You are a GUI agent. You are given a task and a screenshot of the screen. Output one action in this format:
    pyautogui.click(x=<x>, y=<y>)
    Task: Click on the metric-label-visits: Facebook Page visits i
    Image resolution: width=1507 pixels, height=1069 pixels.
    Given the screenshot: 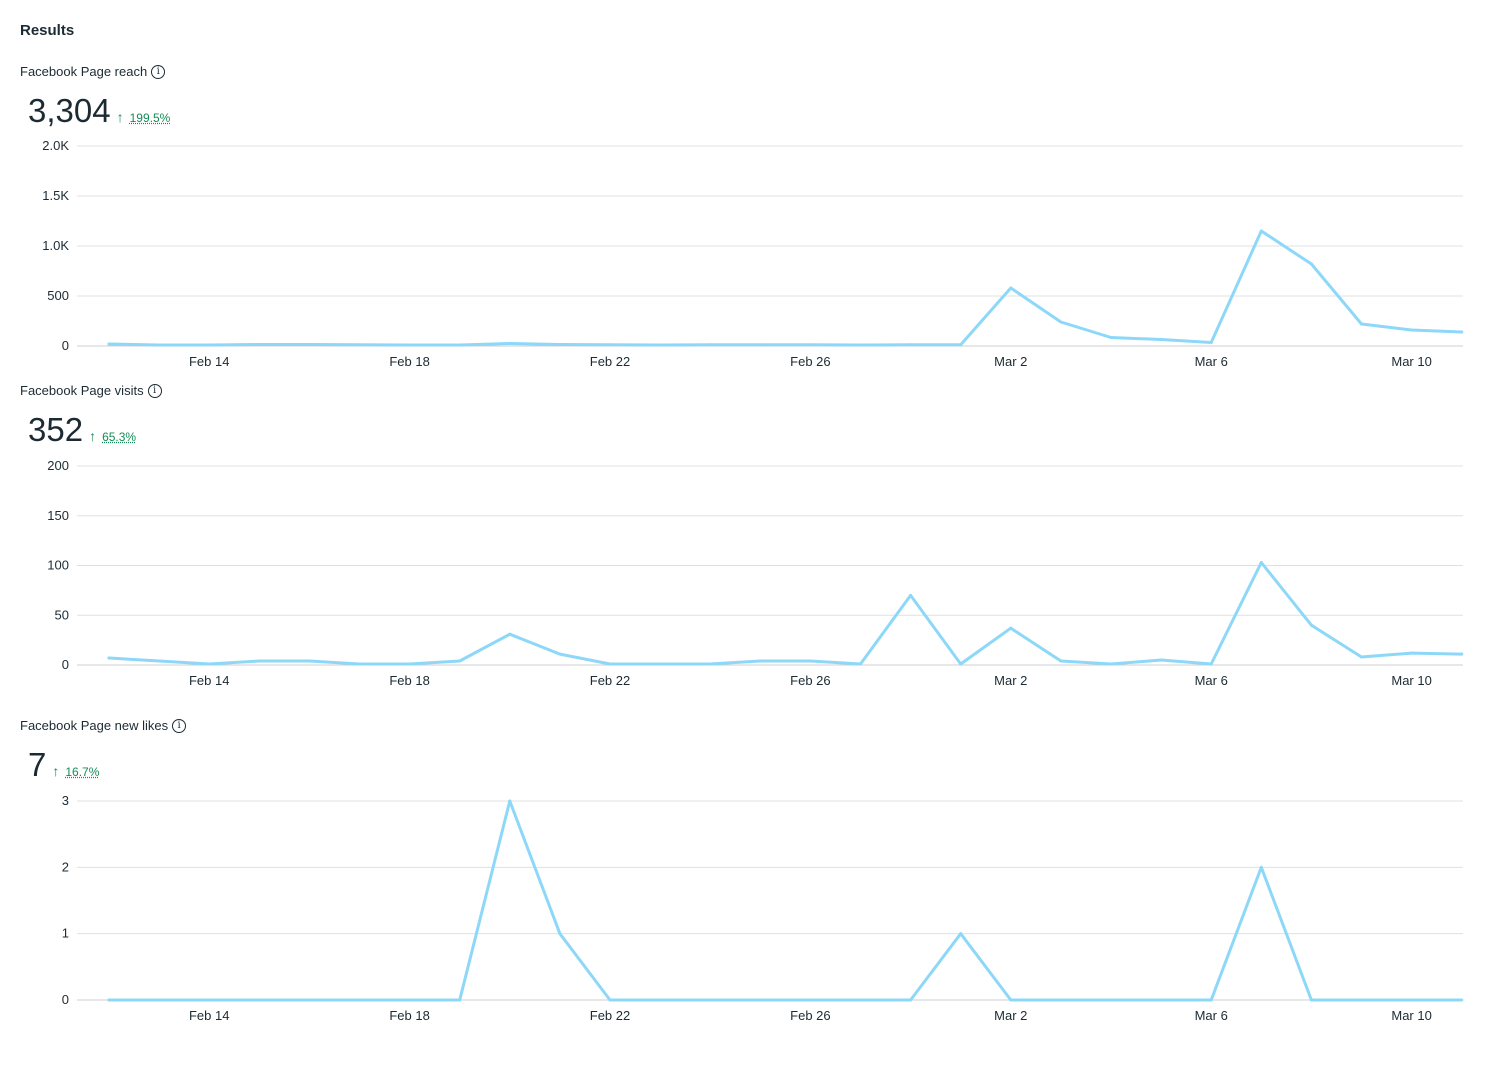 What is the action you would take?
    pyautogui.click(x=91, y=390)
    